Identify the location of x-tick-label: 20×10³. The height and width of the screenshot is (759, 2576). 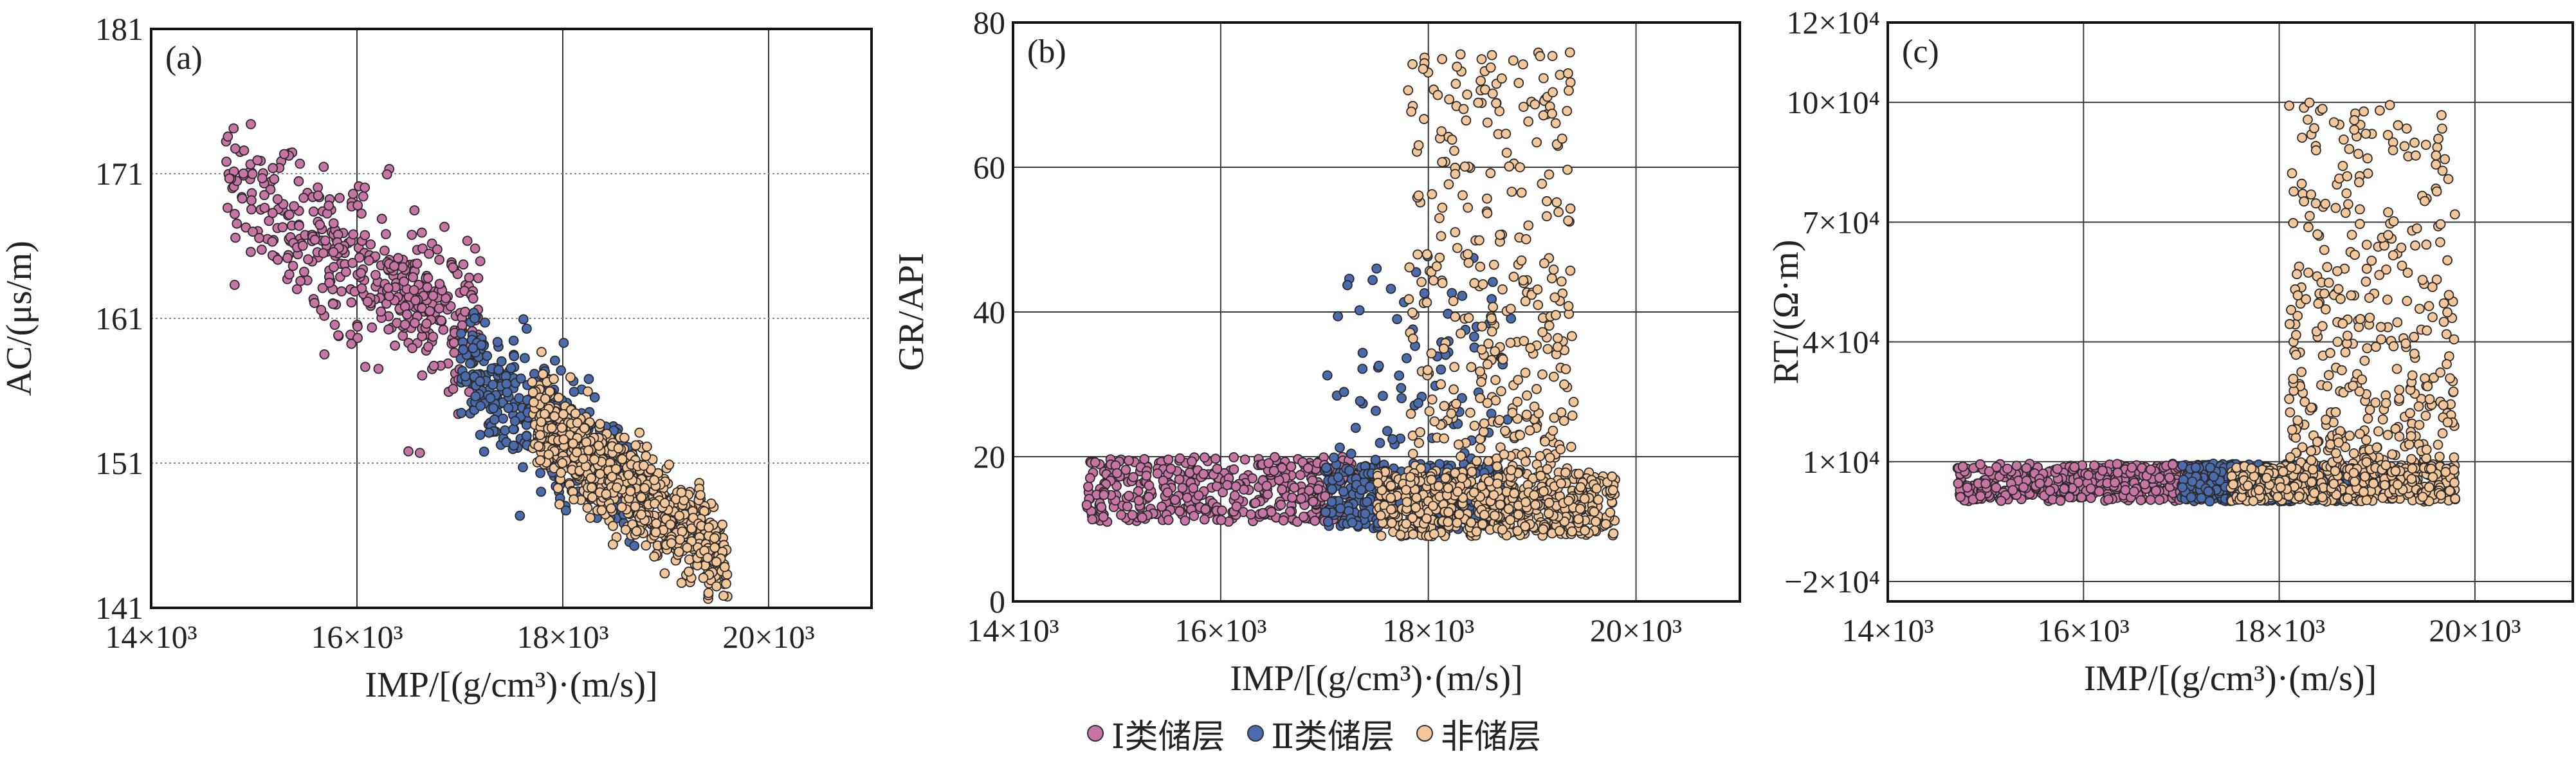
(768, 637).